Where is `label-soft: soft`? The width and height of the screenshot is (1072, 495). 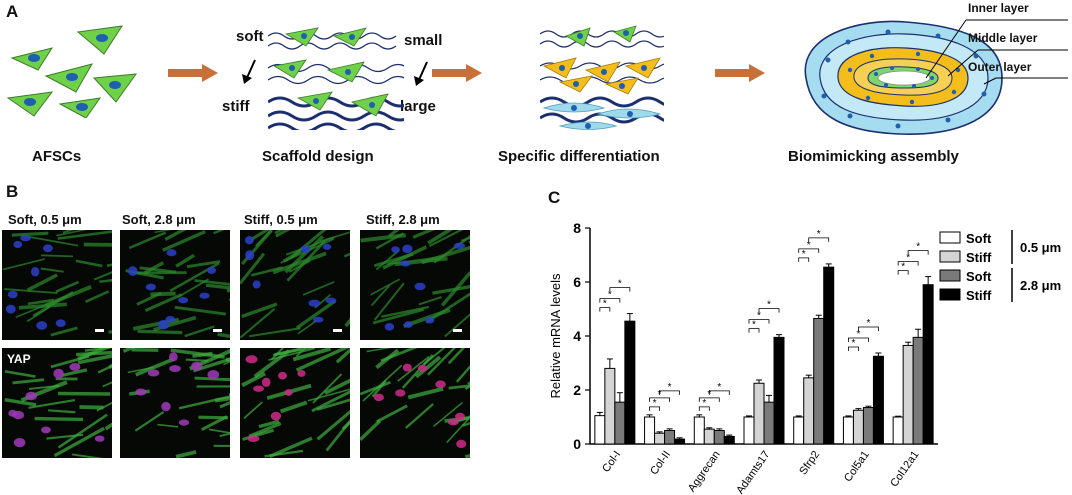 label-soft: soft is located at coordinates (250, 36).